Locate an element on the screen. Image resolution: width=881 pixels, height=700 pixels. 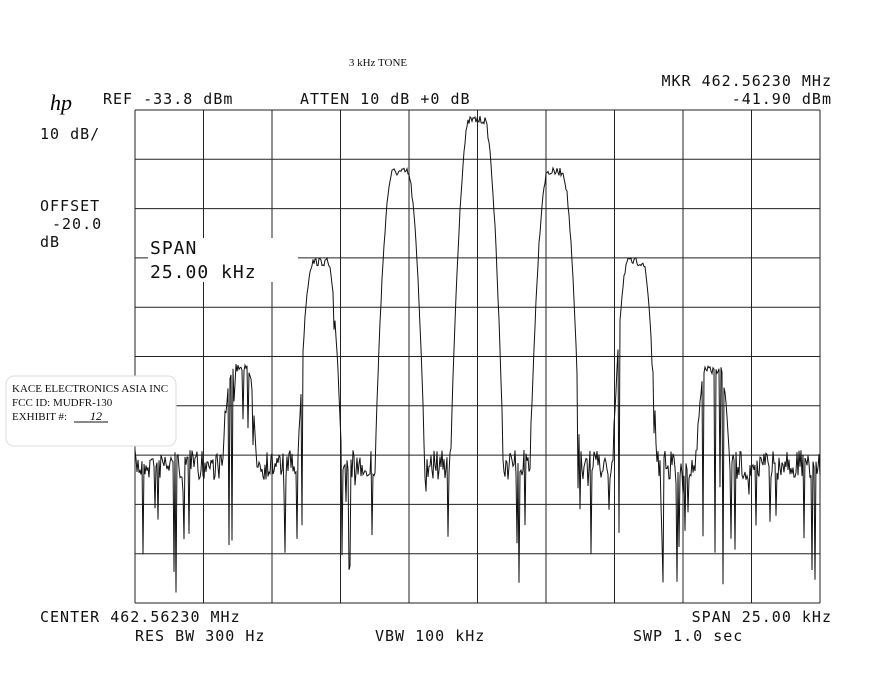
span-label: SPAN is located at coordinates (173, 248).